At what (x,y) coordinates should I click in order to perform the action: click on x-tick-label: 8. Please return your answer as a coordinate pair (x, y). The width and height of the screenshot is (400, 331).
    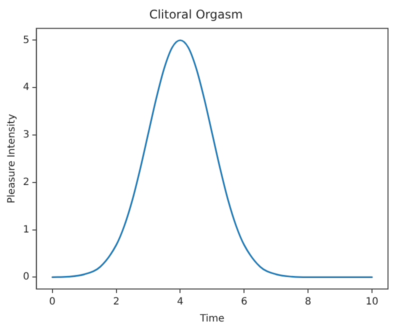
    Looking at the image, I should click on (308, 302).